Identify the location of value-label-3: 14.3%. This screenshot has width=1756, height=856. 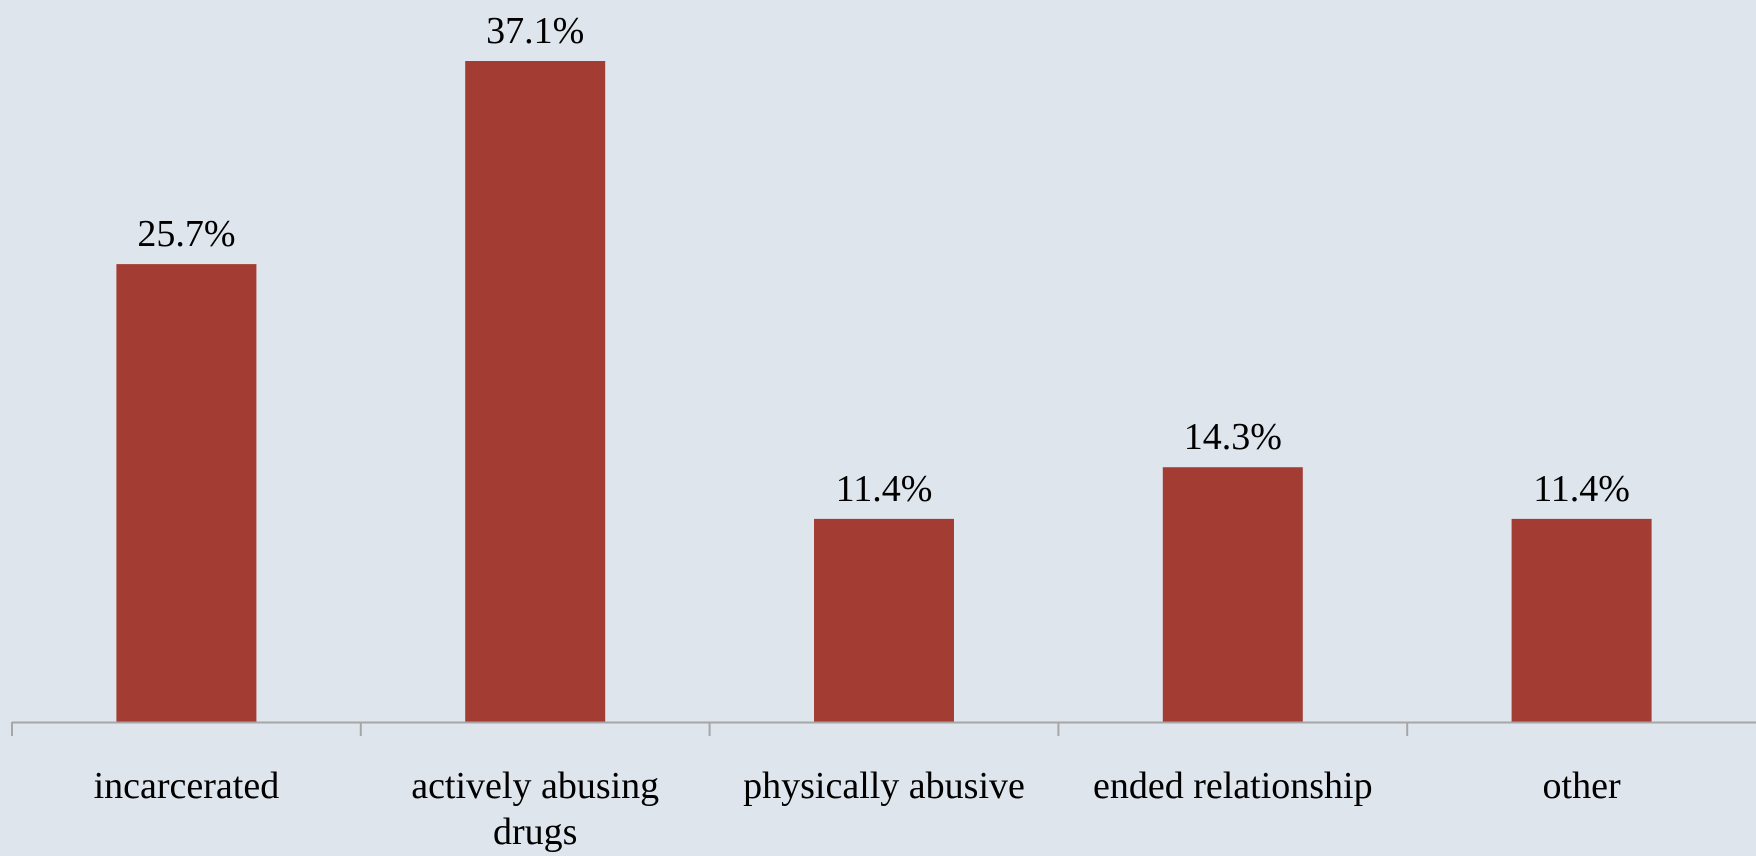
(1233, 437).